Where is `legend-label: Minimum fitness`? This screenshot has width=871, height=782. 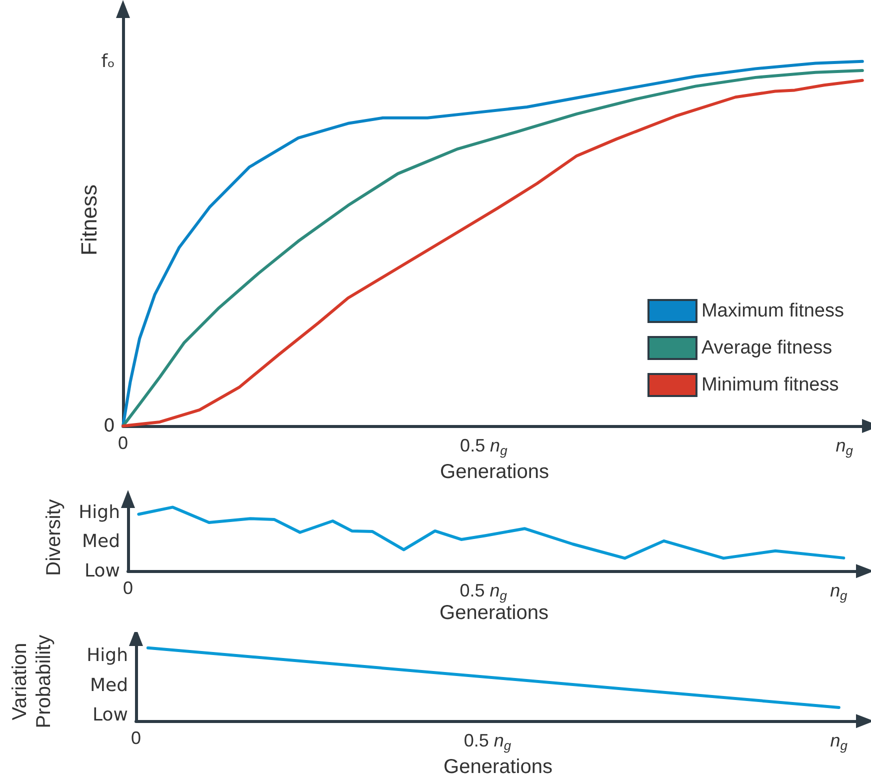 legend-label: Minimum fitness is located at coordinates (770, 385).